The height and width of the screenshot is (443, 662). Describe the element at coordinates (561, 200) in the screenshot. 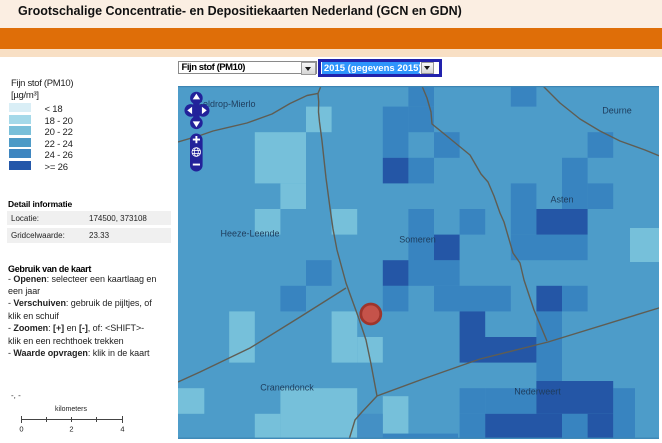

I see `svg-text: Asten` at that location.